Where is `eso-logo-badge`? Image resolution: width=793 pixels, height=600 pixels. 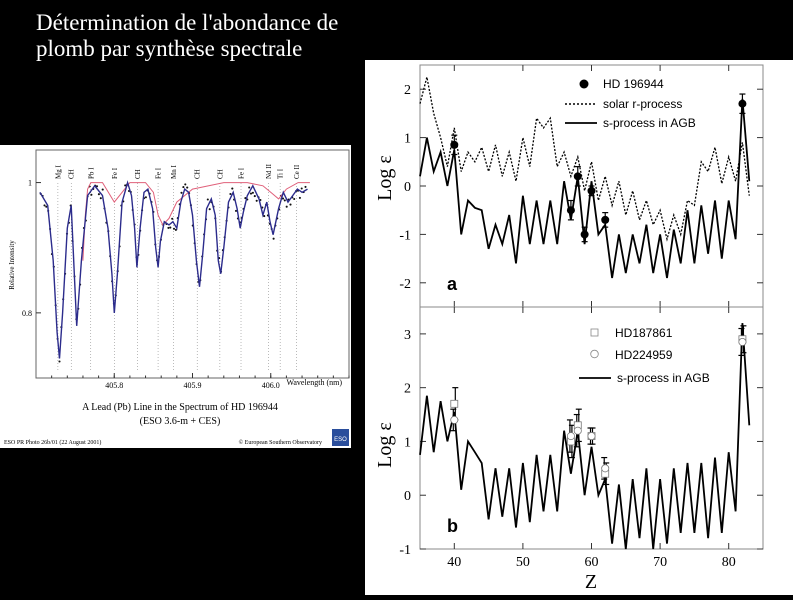 eso-logo-badge is located at coordinates (340, 437).